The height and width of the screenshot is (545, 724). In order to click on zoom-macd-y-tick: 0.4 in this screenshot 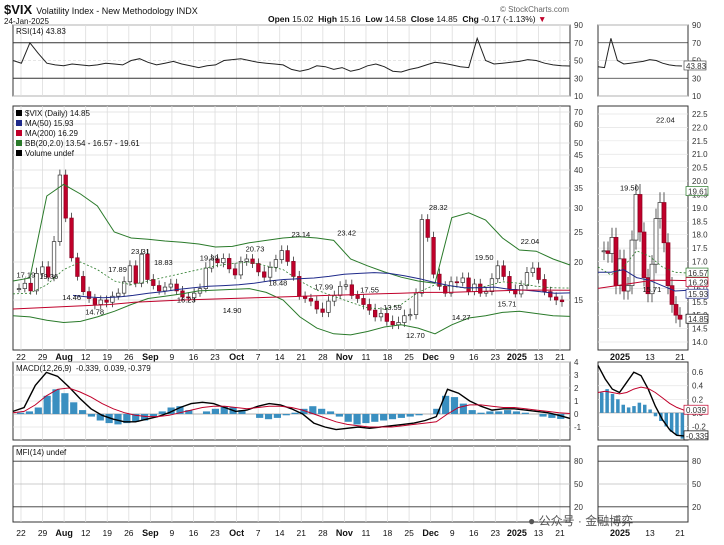, I will do `click(698, 386)`.